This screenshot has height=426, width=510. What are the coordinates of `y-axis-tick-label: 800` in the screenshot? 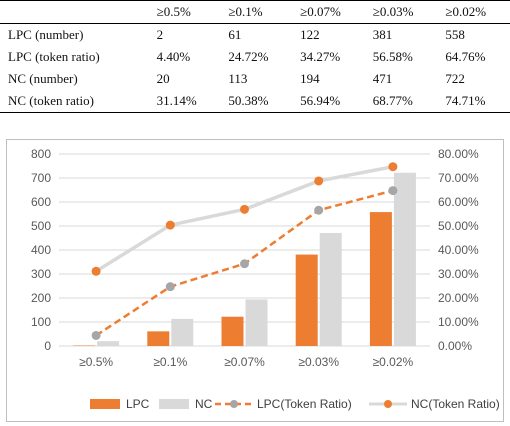 It's located at (41, 154).